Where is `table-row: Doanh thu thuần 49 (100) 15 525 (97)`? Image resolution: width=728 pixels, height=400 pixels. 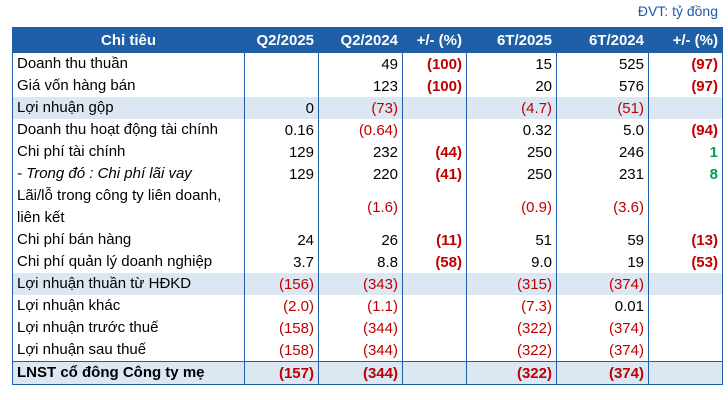
table-row: Doanh thu thuần 49 (100) 15 525 (97) is located at coordinates (367, 63).